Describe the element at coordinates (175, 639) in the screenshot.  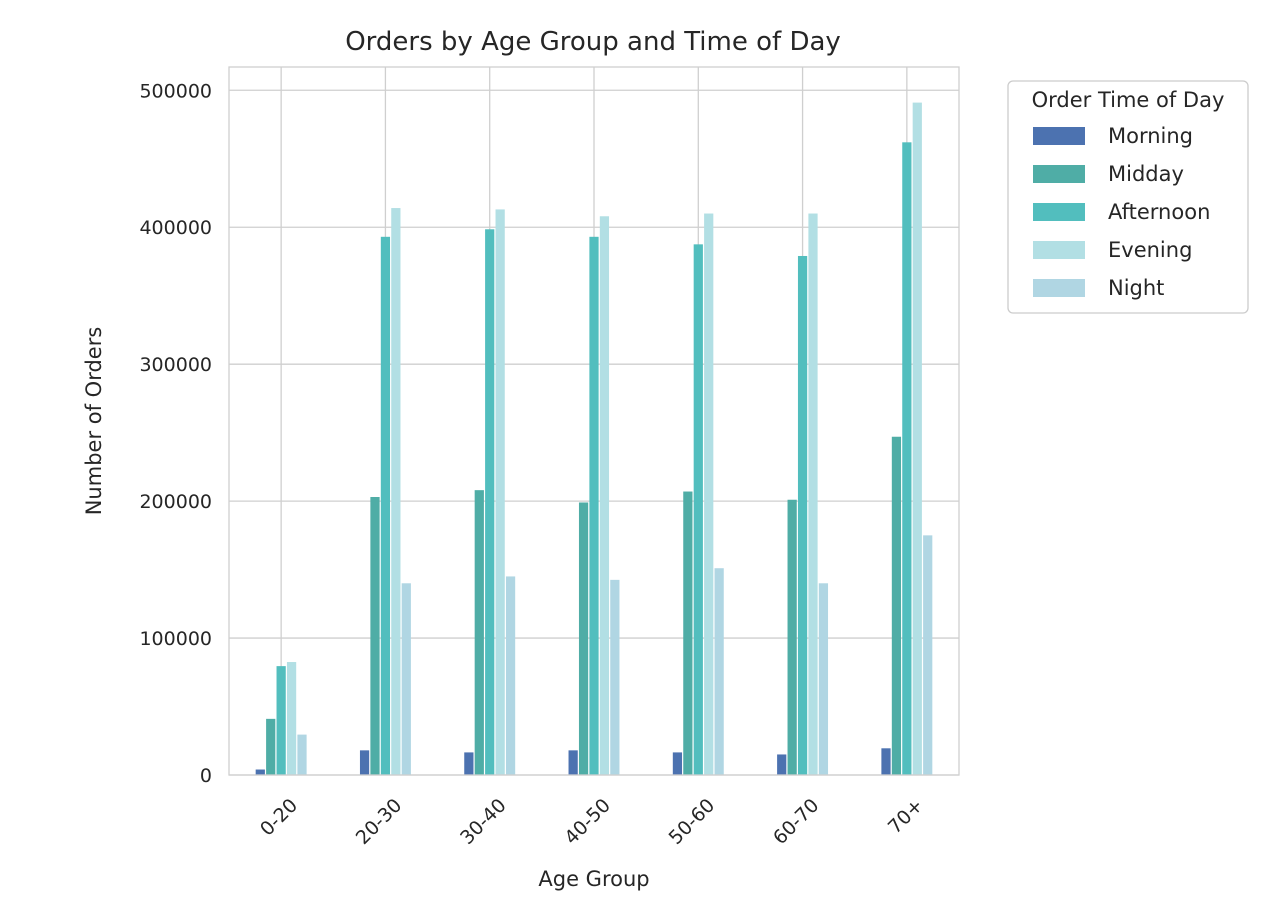
I see `y-tick-label: 100000` at that location.